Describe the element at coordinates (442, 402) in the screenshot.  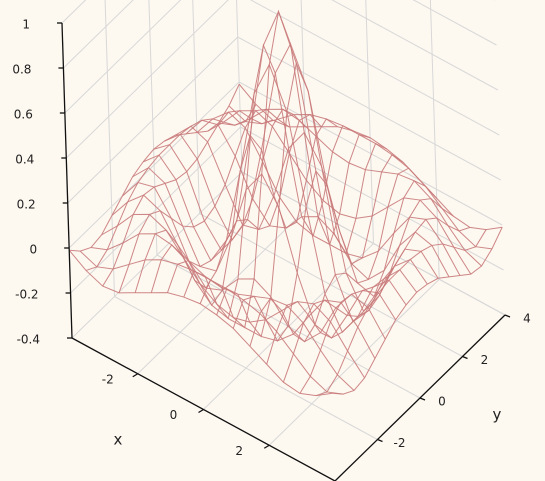
I see `y-tick-label: 0` at that location.